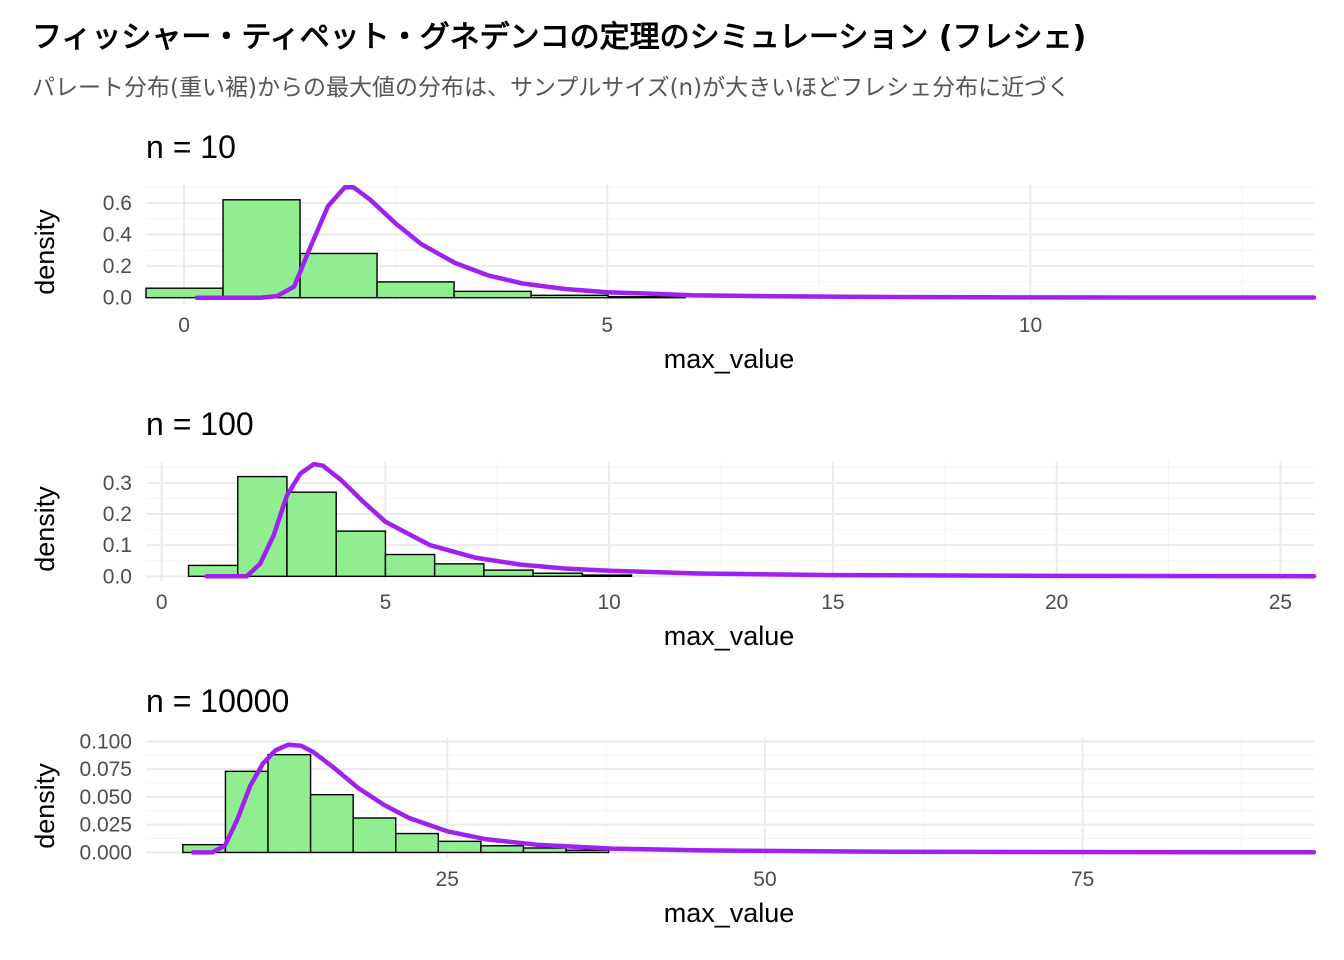  I want to click on y-tick-label: 0.075, so click(105, 769).